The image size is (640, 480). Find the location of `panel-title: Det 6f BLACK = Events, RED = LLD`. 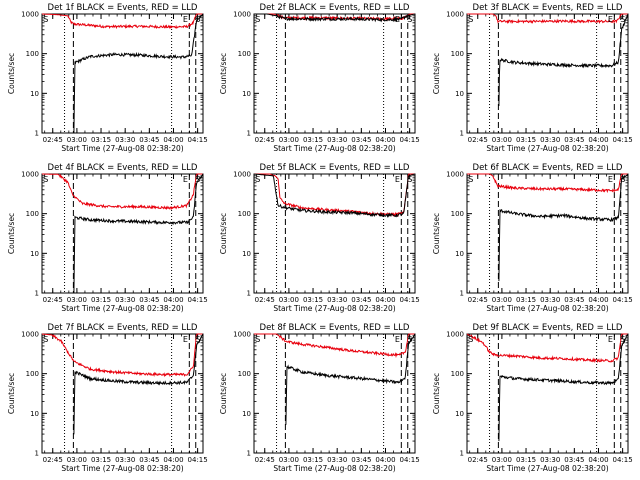

panel-title: Det 6f BLACK = Events, RED = LLD is located at coordinates (548, 168).